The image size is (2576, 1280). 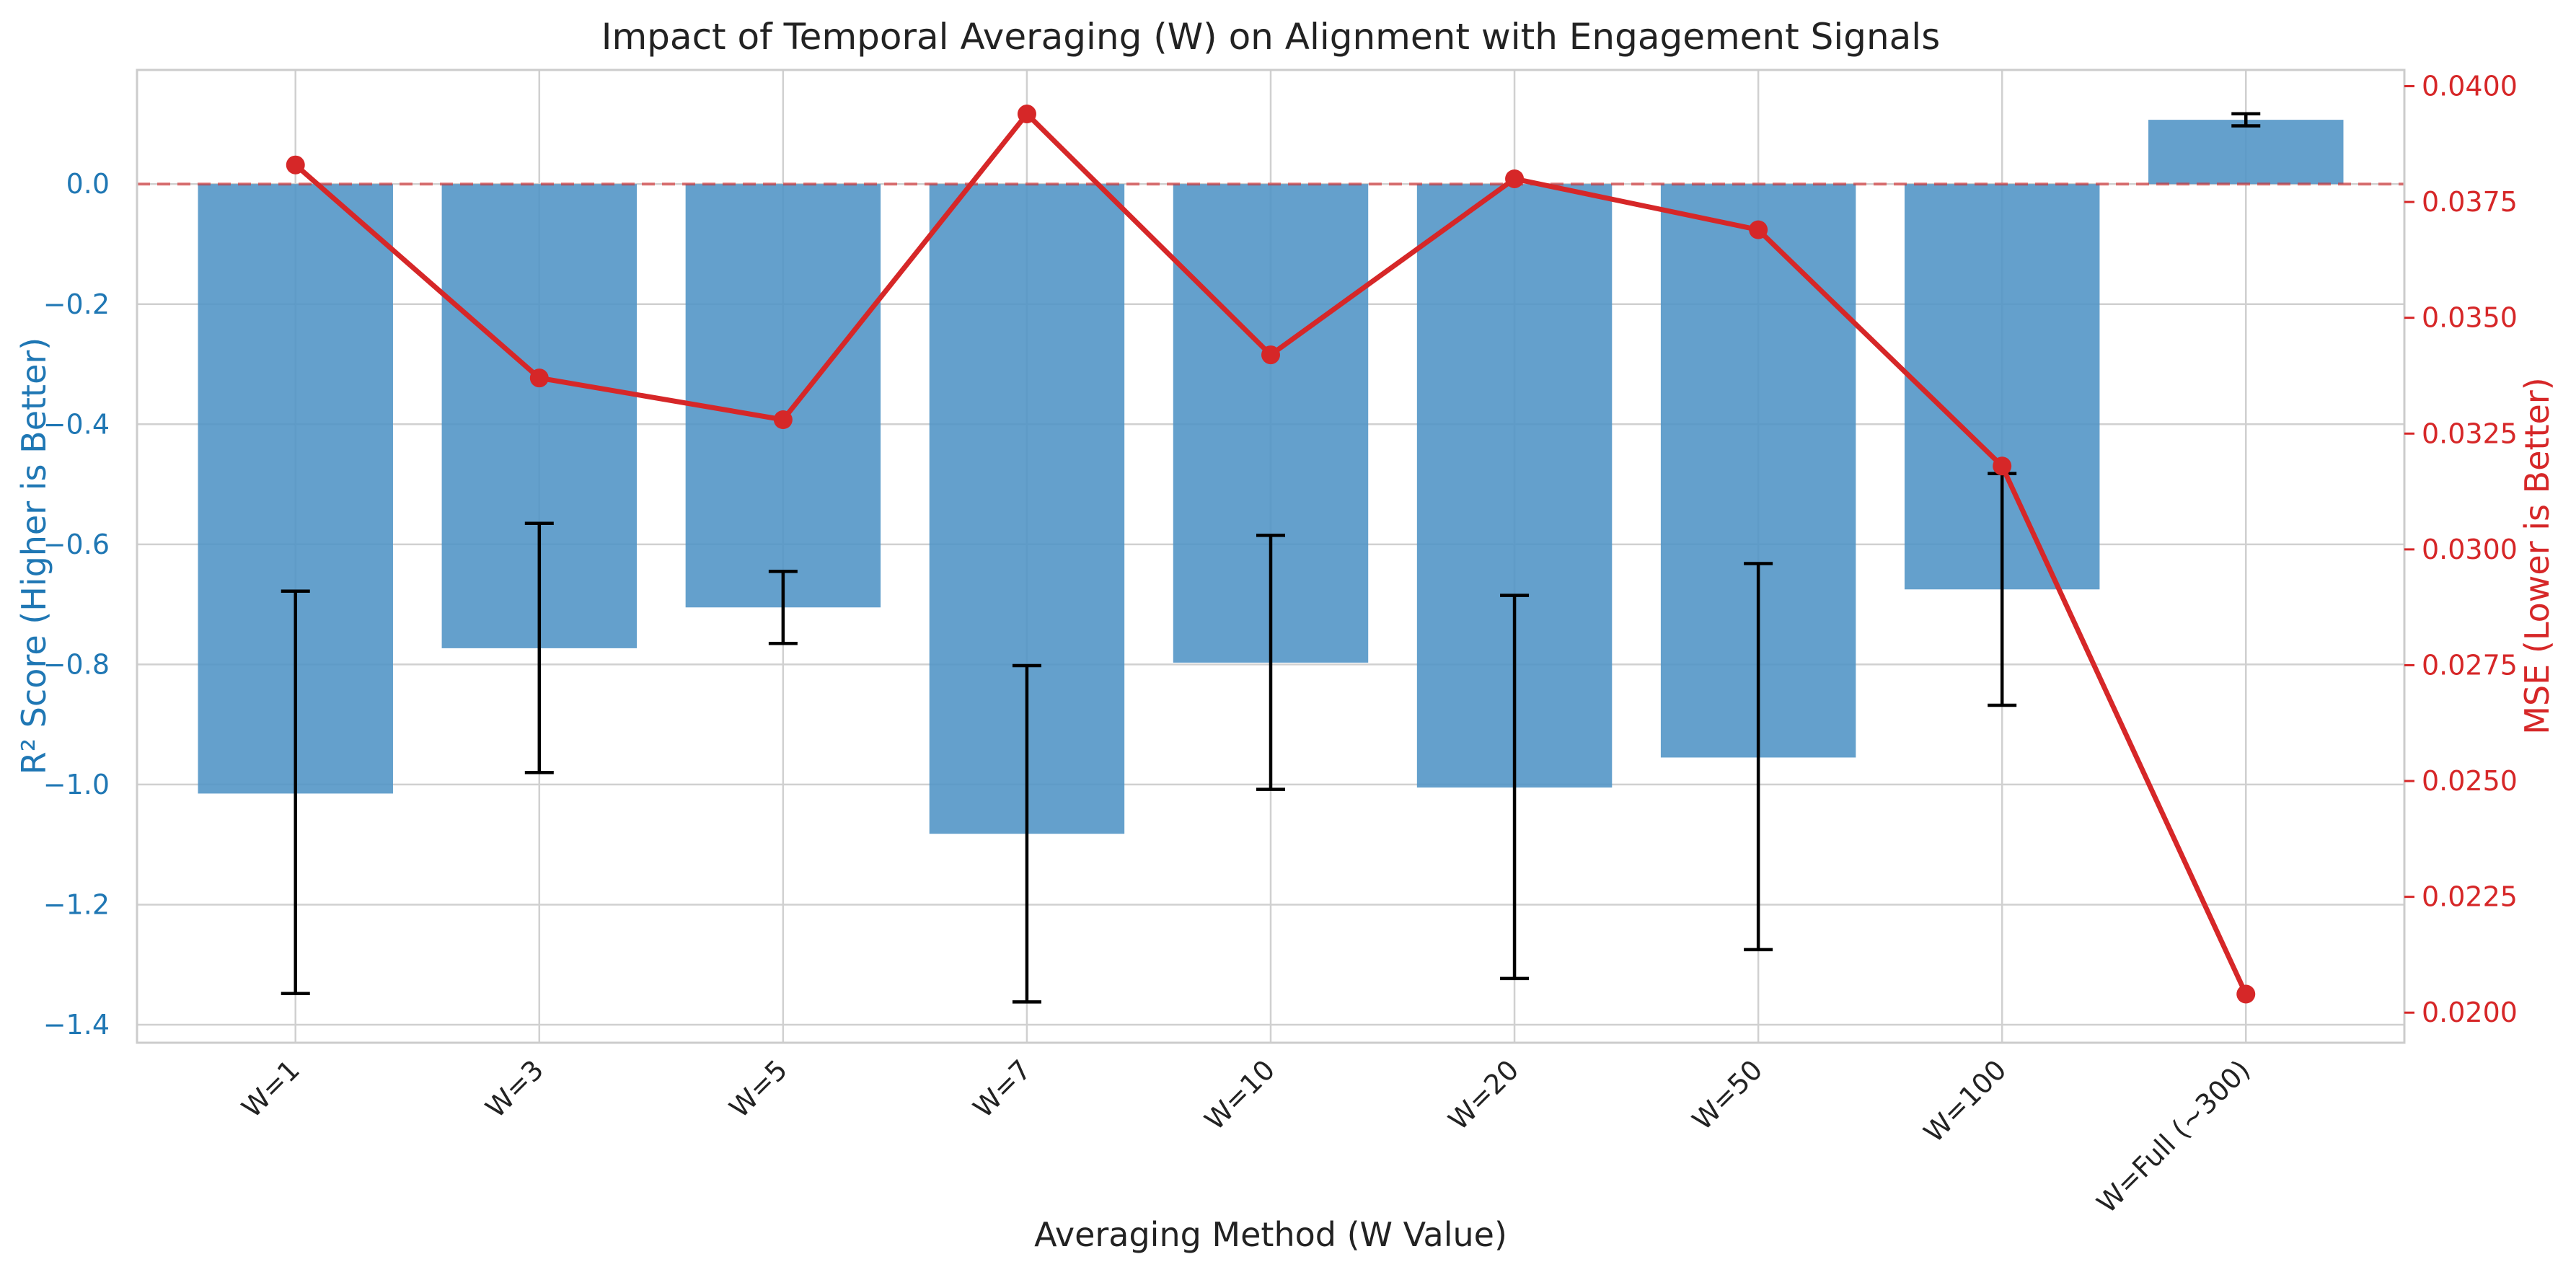 I want to click on right-tick-label: 0.0250, so click(x=2470, y=781).